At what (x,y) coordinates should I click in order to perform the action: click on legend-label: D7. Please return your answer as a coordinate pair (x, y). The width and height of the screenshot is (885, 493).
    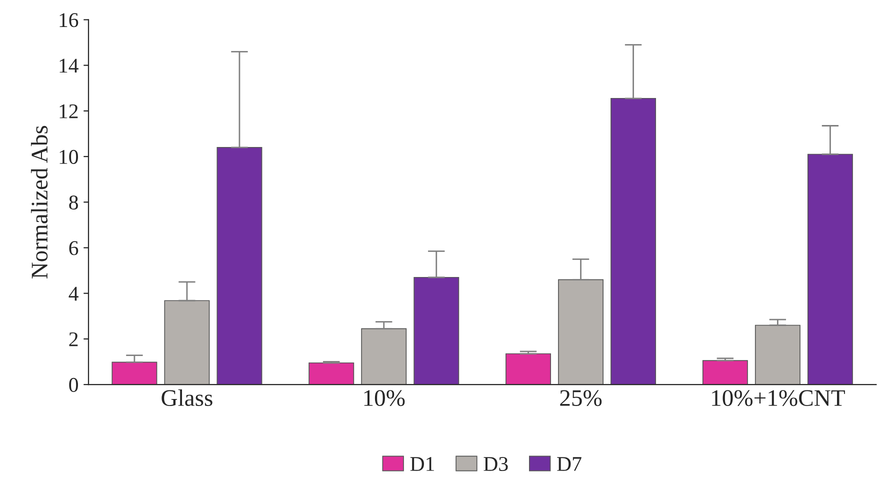
    Looking at the image, I should click on (569, 464).